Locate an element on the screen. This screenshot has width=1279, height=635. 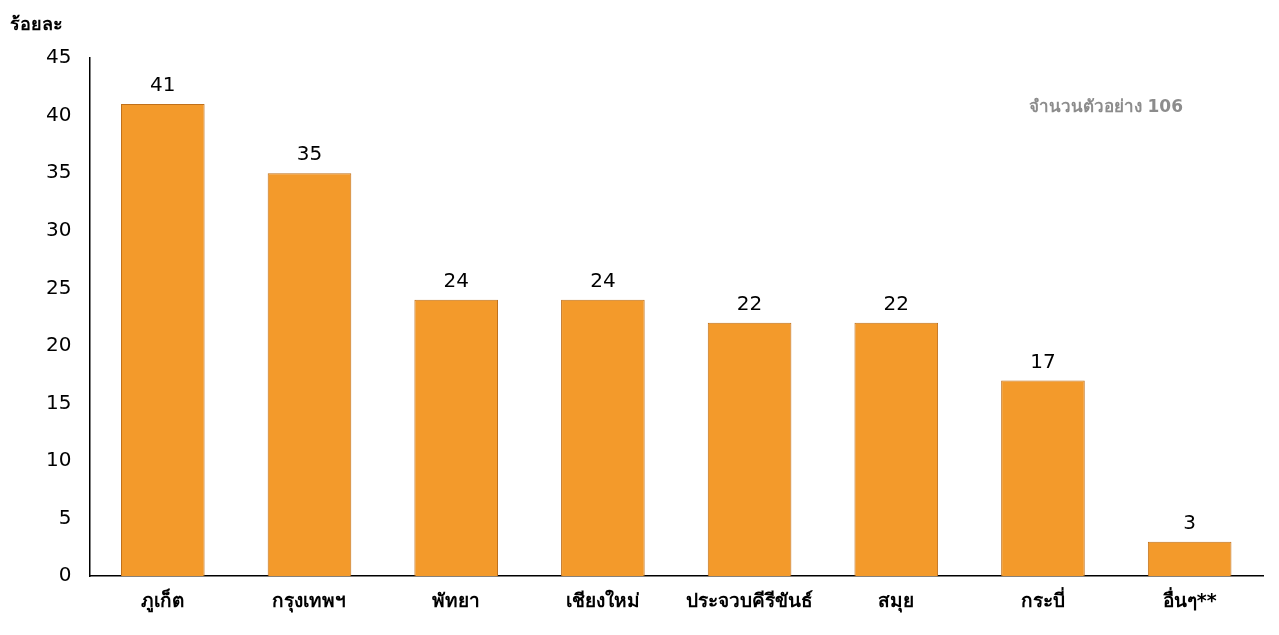
x-tick-label: อื่นๆ** is located at coordinates (1189, 598).